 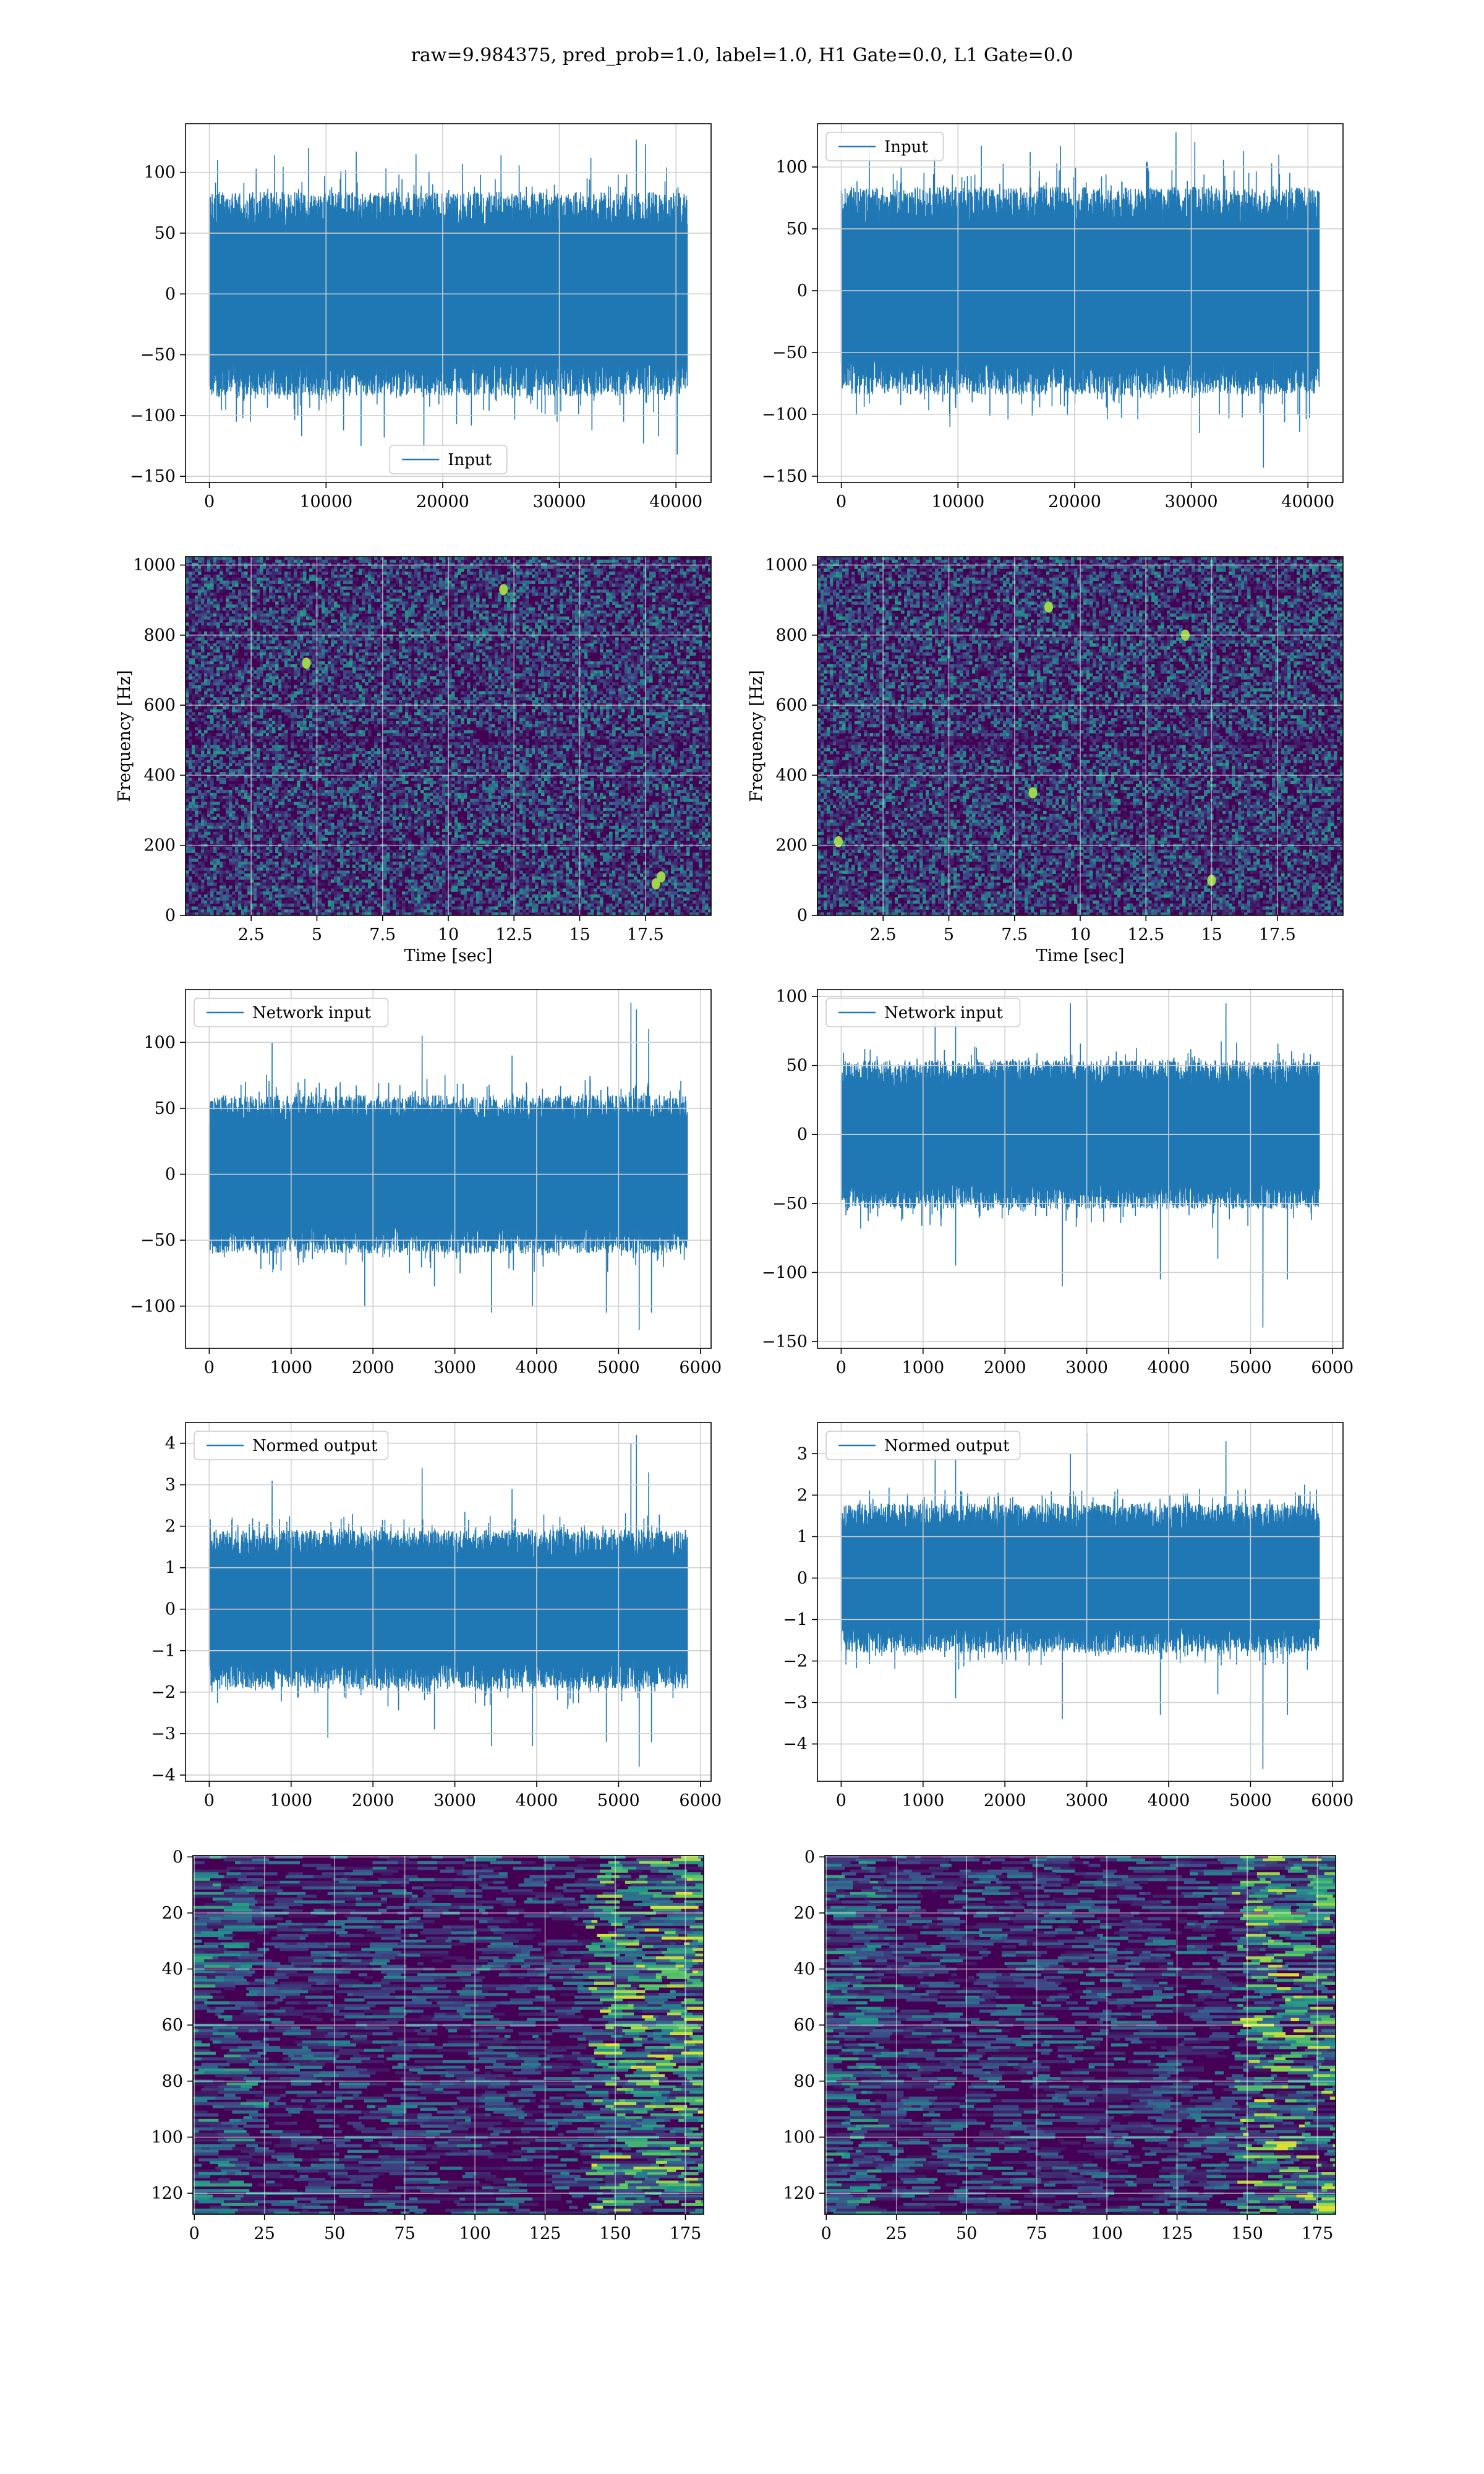 I want to click on x-tick-label: 175, so click(x=686, y=2233).